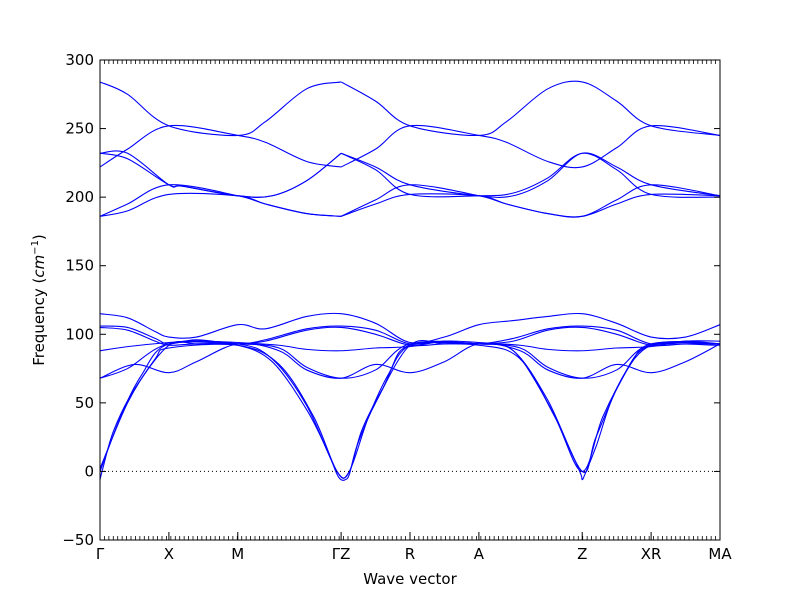 The image size is (800, 600). I want to click on kpoint-label: X, so click(169, 554).